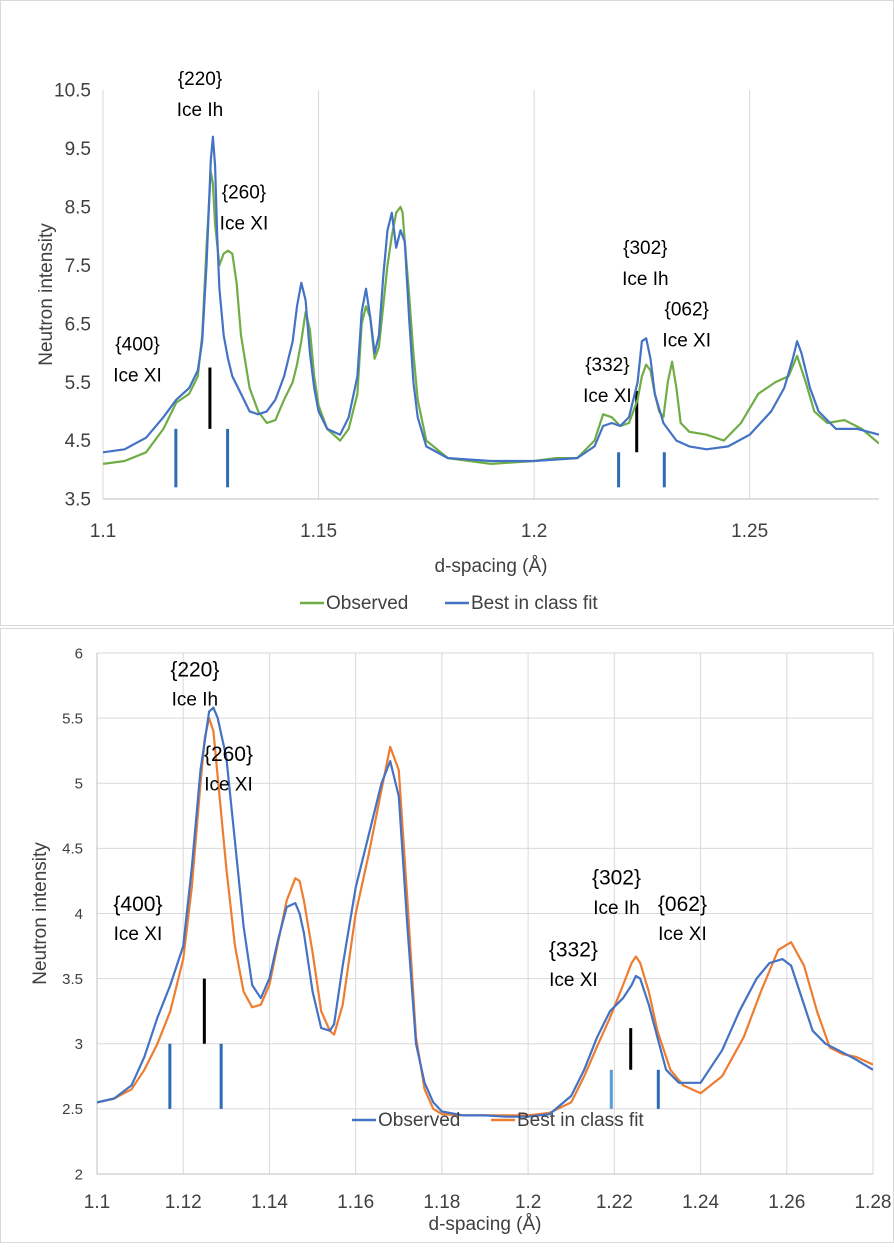 The width and height of the screenshot is (894, 1248). I want to click on x-tick-label: 1.28, so click(873, 1202).